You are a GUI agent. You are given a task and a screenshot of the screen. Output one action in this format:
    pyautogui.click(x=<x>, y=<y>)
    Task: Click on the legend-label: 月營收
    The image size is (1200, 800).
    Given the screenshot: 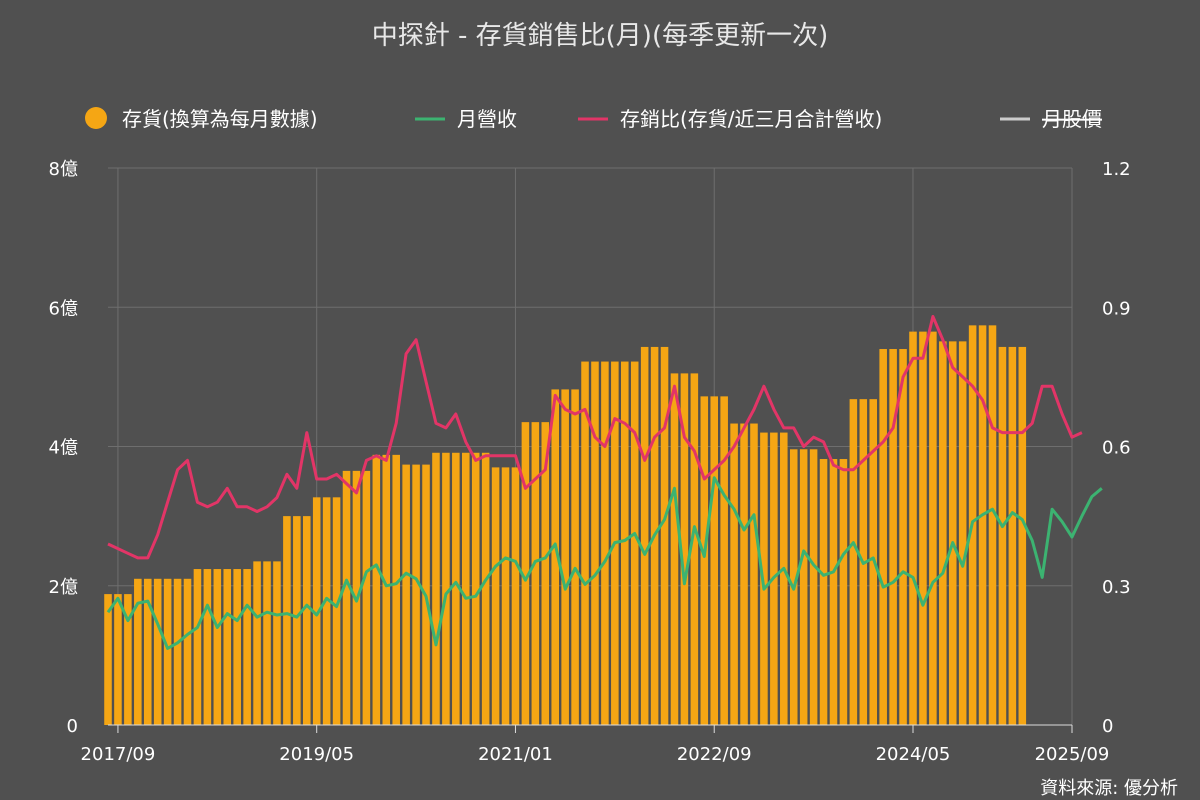 What is the action you would take?
    pyautogui.click(x=487, y=119)
    